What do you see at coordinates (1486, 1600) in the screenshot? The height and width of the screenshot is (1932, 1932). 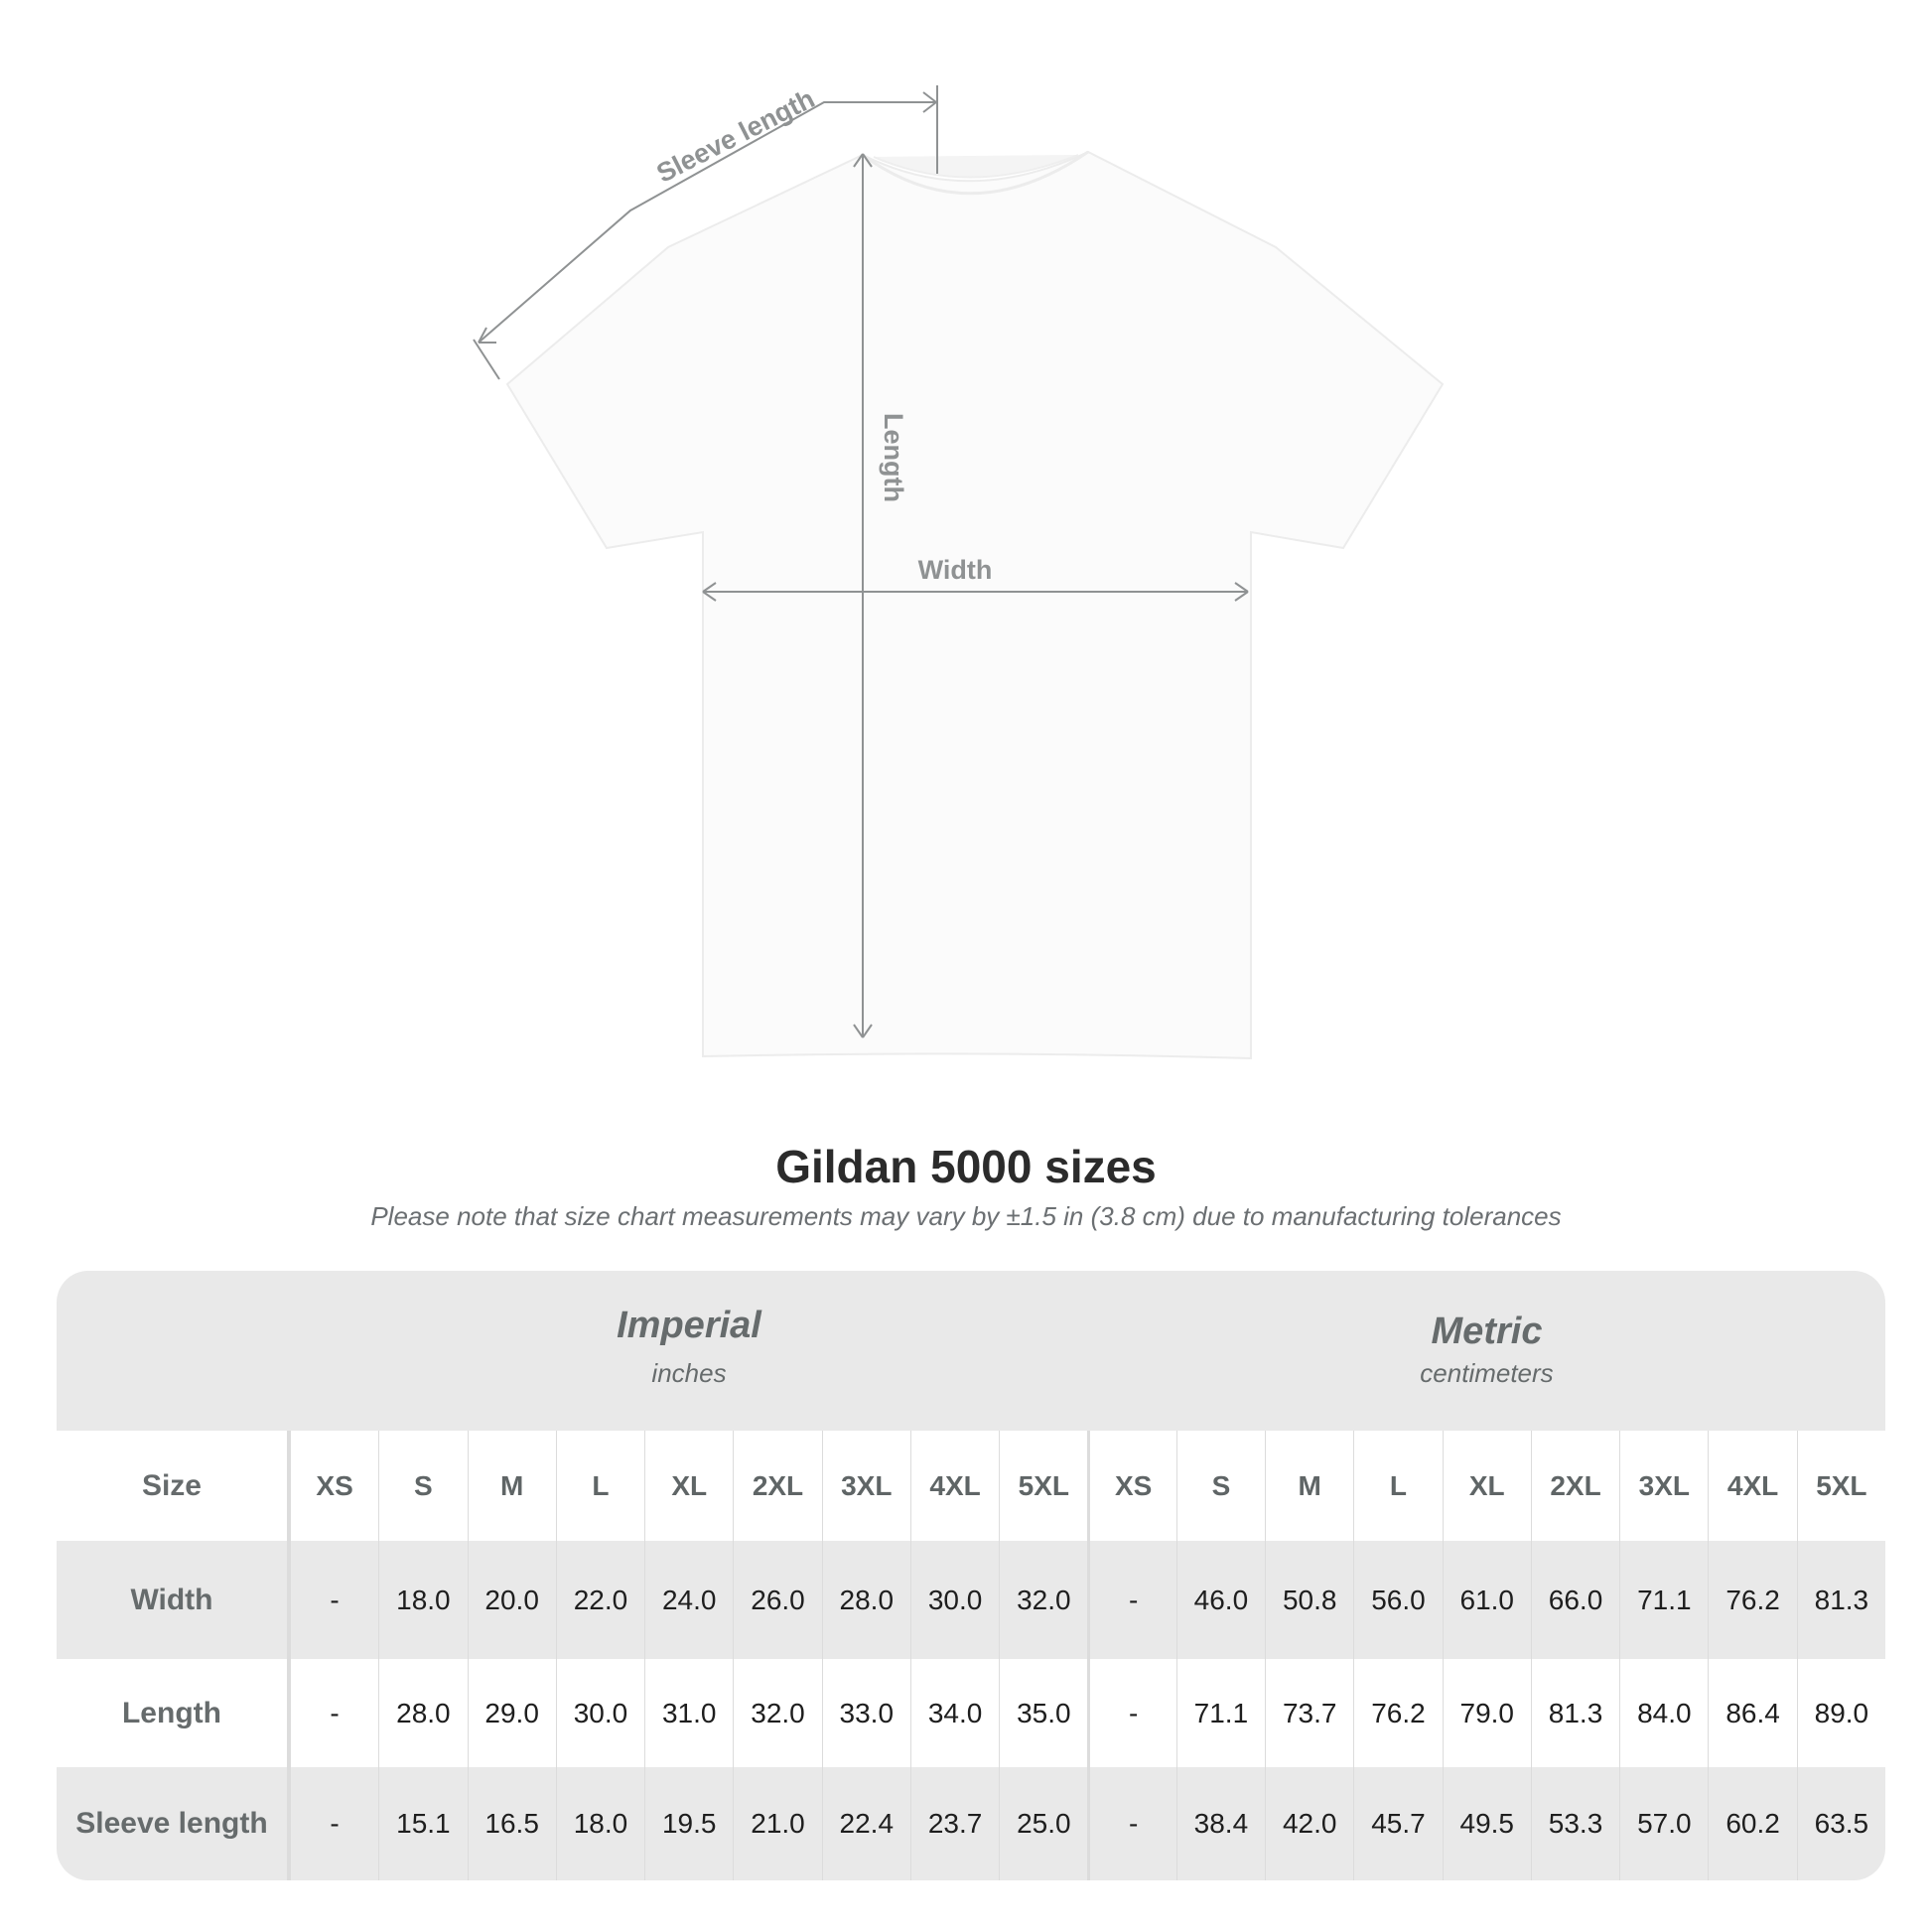 I see `metric-value: 61.0` at bounding box center [1486, 1600].